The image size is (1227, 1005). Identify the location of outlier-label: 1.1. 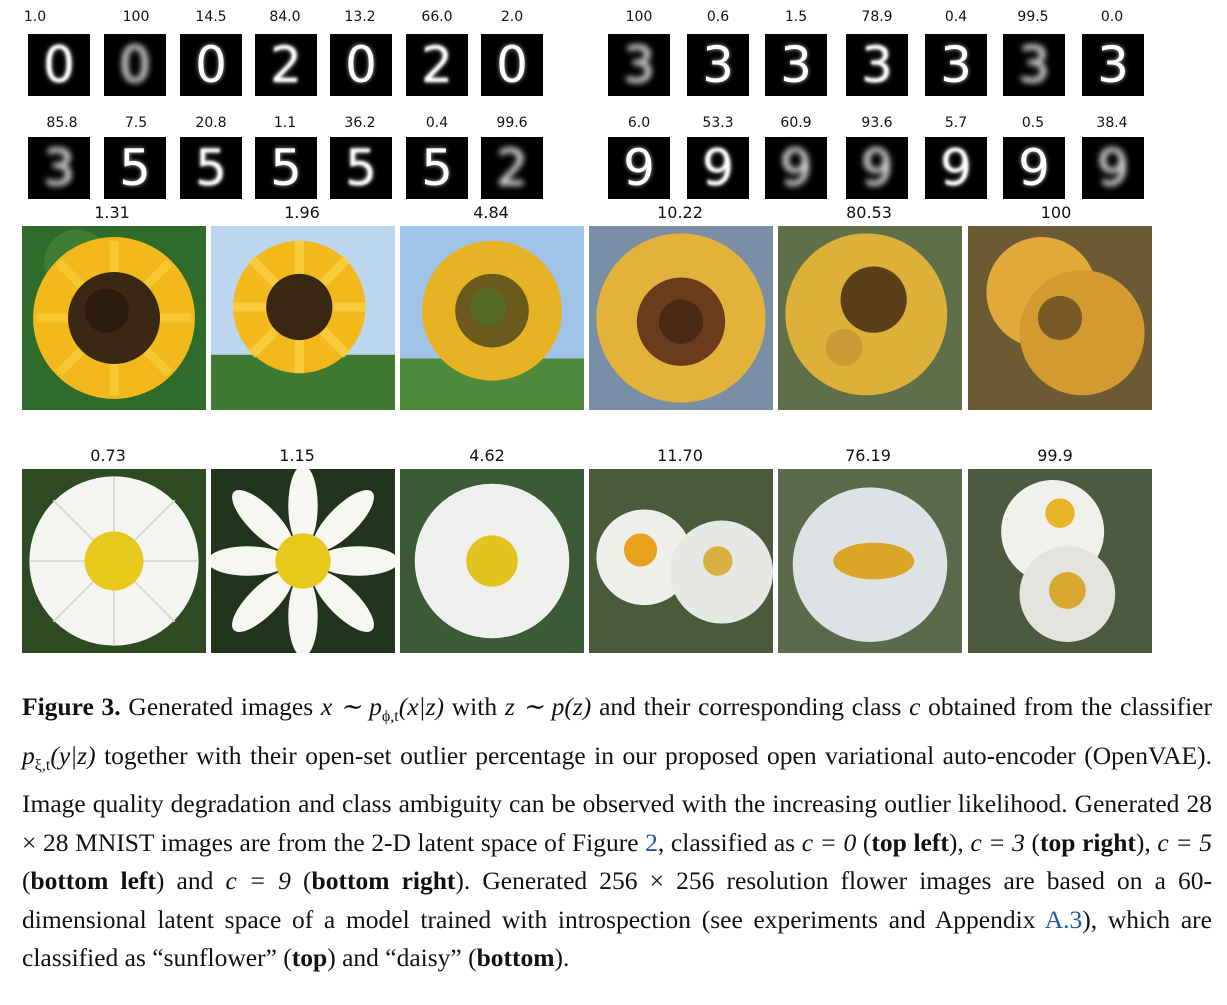
(285, 123).